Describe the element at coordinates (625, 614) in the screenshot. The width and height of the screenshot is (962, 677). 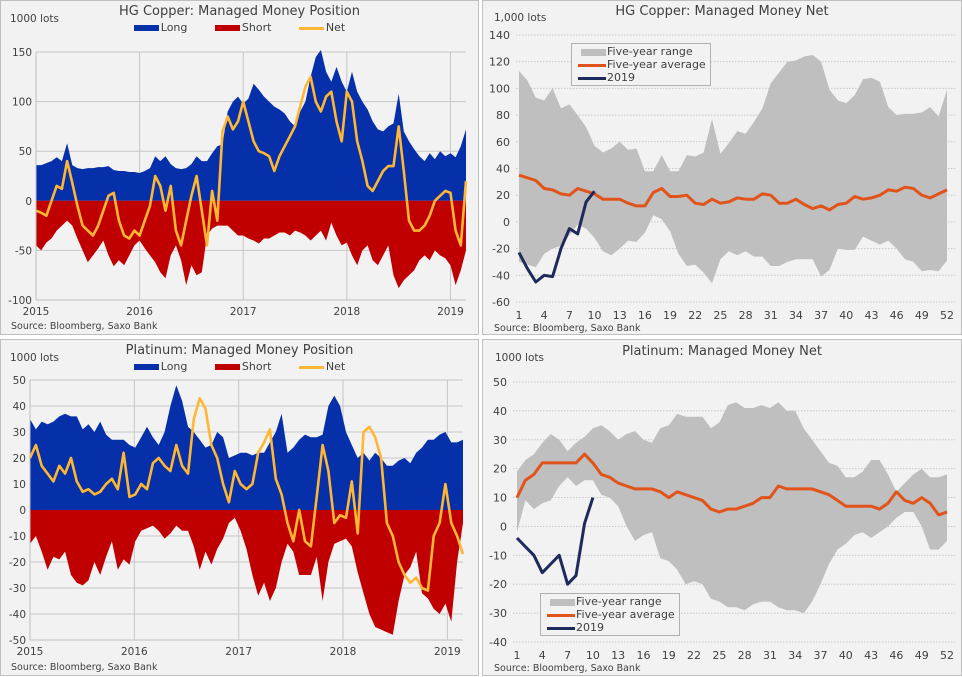
I see `legend-label: Five-year average` at that location.